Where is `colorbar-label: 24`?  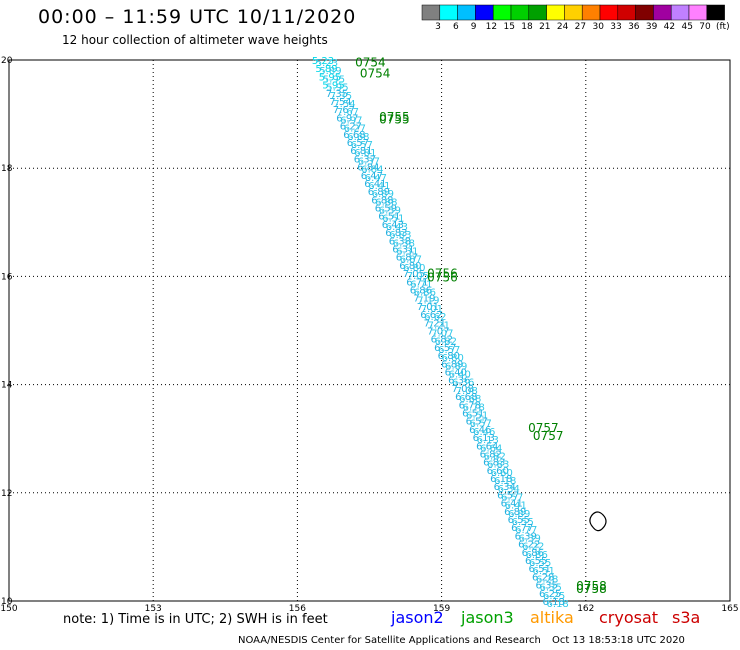 colorbar-label: 24 is located at coordinates (562, 27).